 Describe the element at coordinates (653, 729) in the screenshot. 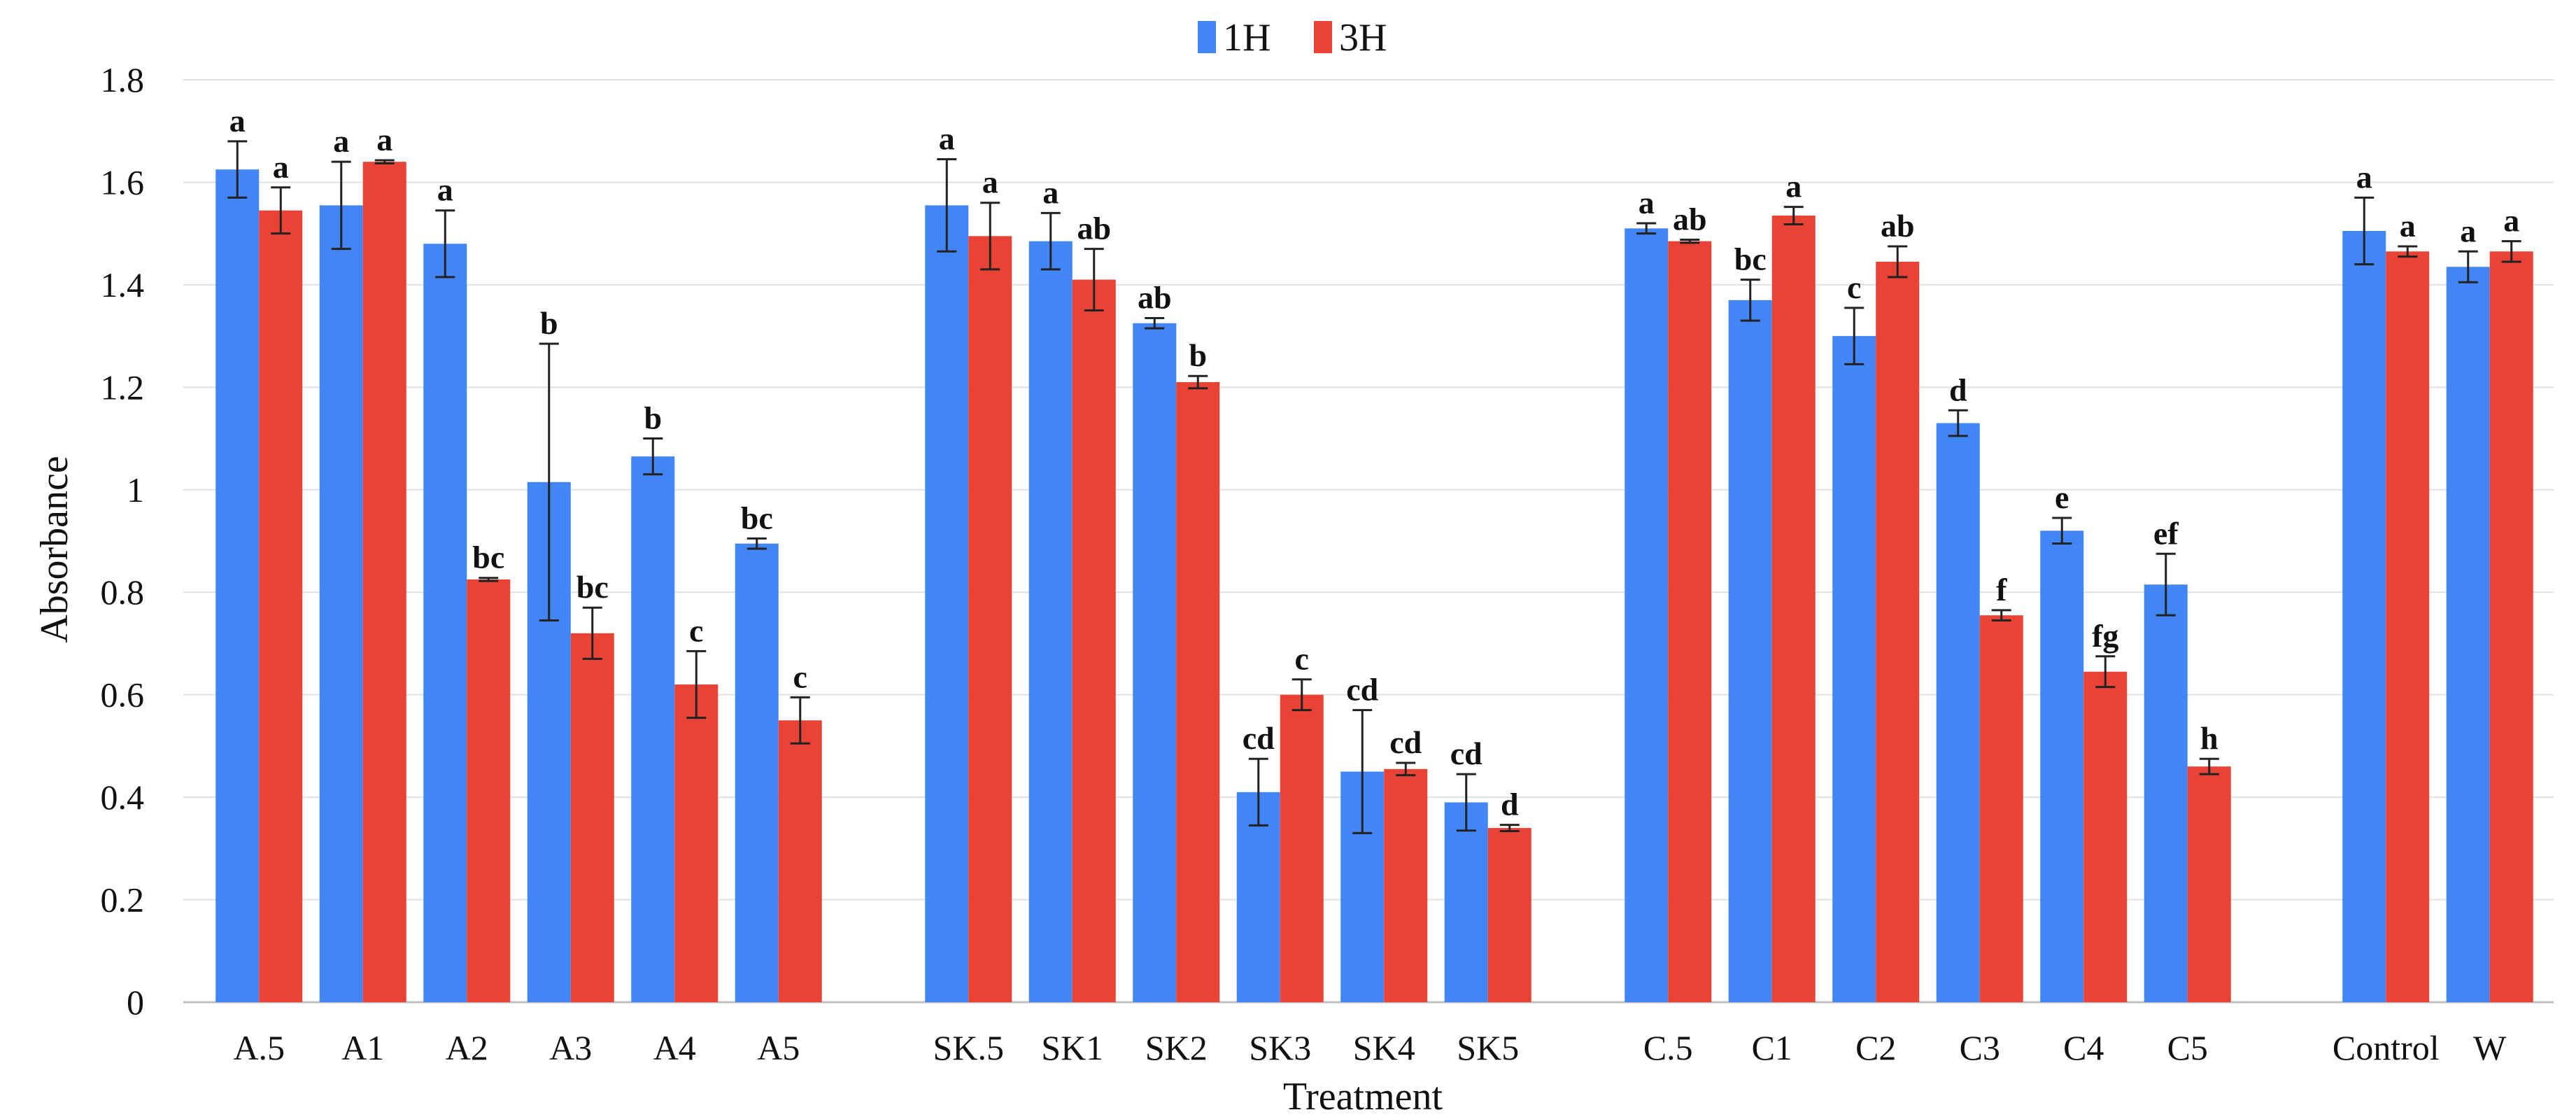

I see `bar-1h-a4` at that location.